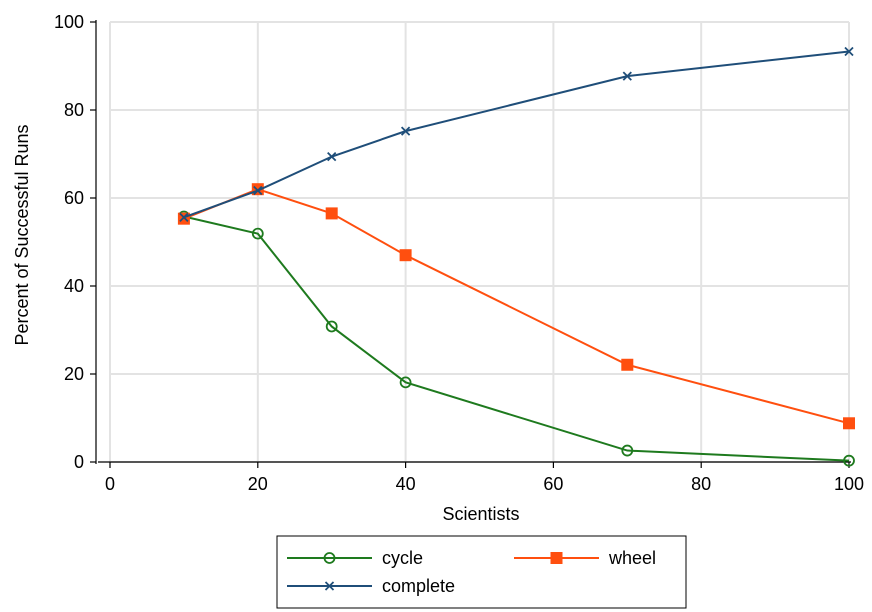 The width and height of the screenshot is (872, 612). I want to click on y-tick-label: 0, so click(79, 462).